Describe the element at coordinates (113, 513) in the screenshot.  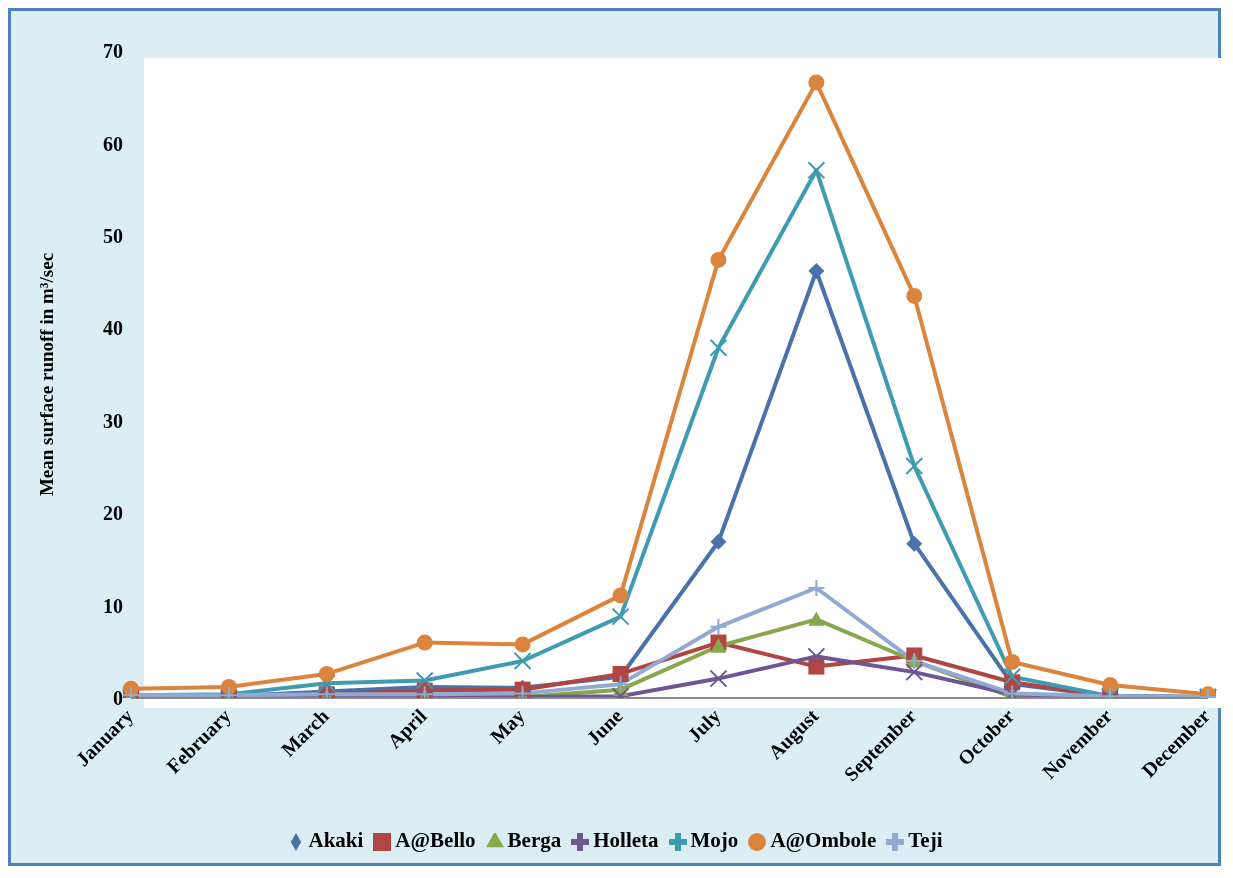
I see `y-tick-label: 20` at that location.